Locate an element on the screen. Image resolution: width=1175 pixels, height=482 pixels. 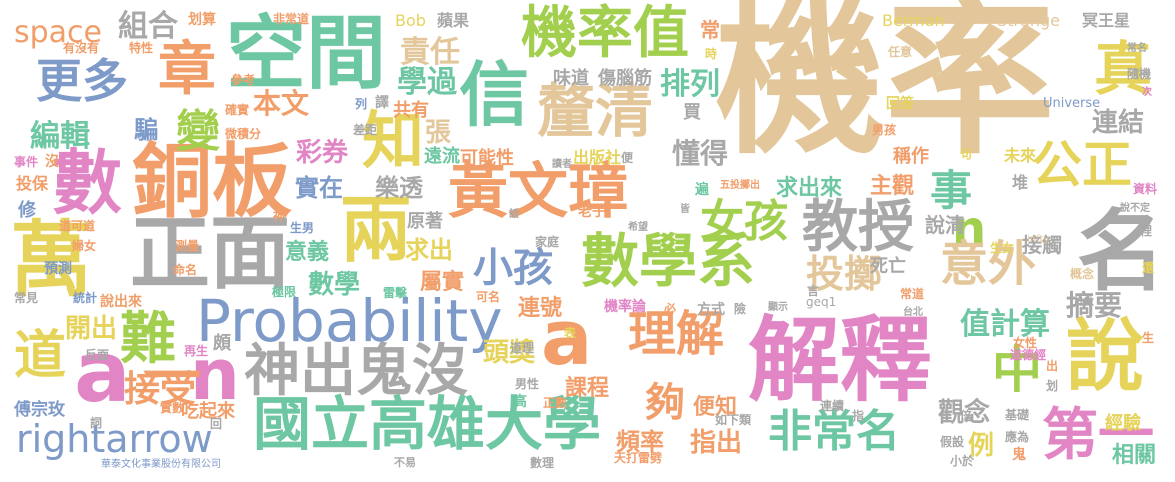
word-mai: 買 is located at coordinates (692, 112).